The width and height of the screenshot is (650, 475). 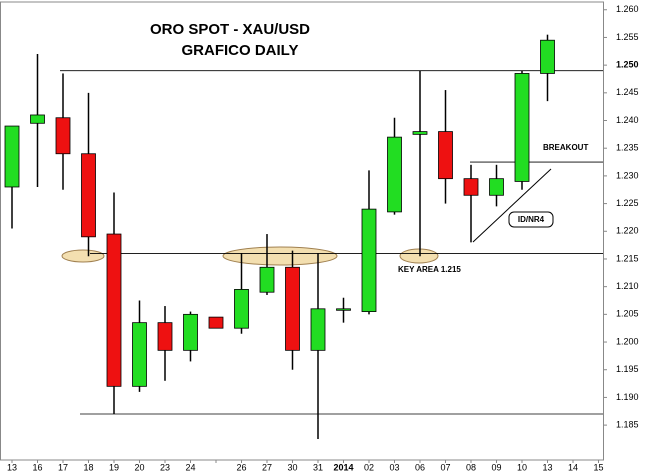 What do you see at coordinates (496, 467) in the screenshot?
I see `x-tick-label: 09` at bounding box center [496, 467].